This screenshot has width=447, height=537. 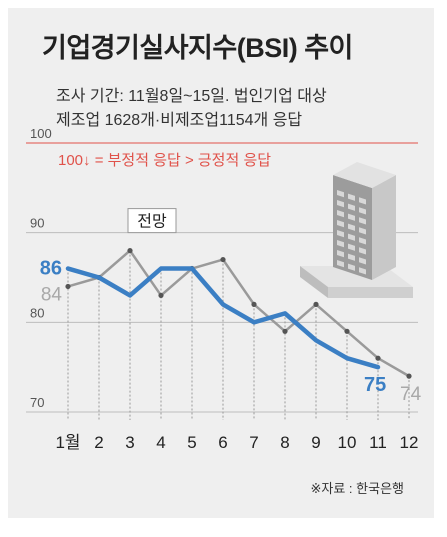 What do you see at coordinates (222, 442) in the screenshot?
I see `x-tick-label: 6` at bounding box center [222, 442].